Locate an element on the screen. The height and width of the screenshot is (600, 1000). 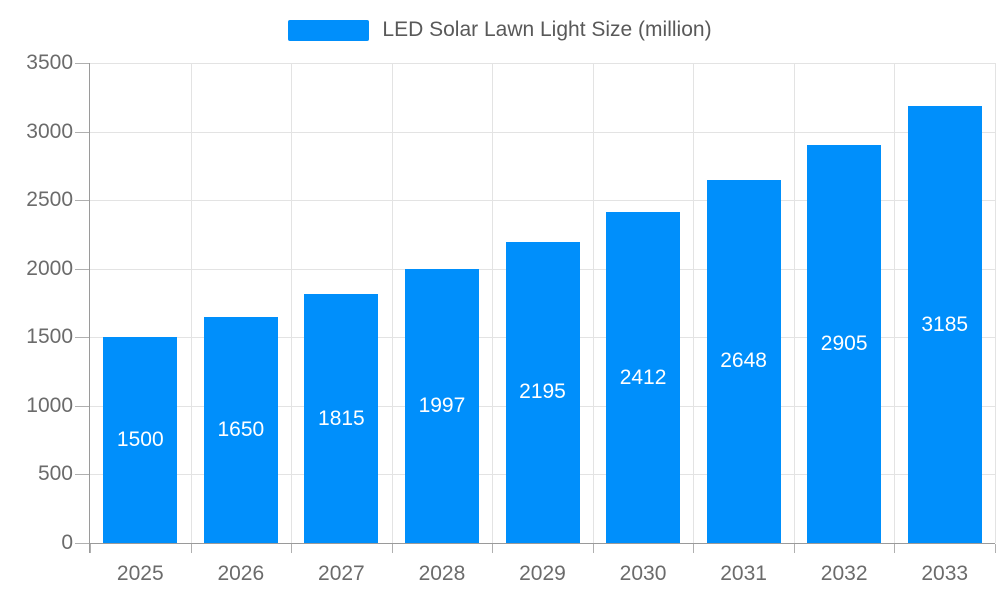
x-axis-tick-label: 2030 is located at coordinates (643, 573).